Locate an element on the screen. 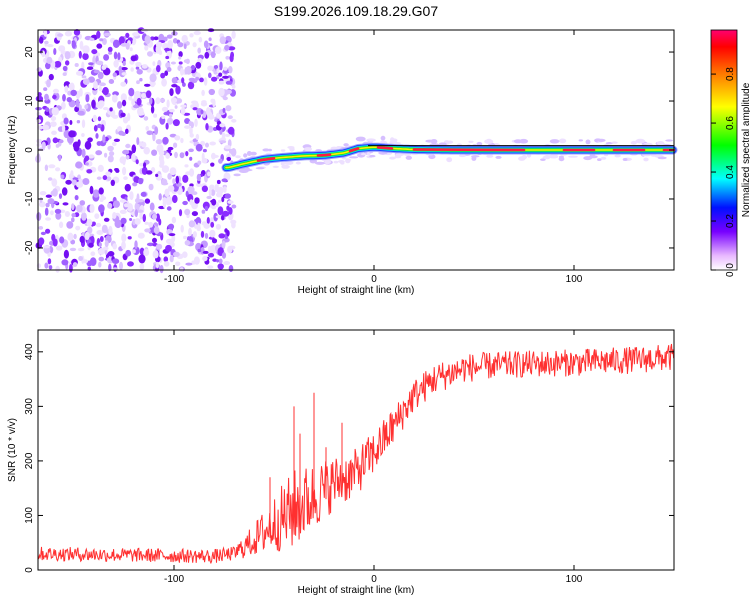 This screenshot has width=750, height=600. spectrogram-y-label: Frequency (Hz) is located at coordinates (12, 150).